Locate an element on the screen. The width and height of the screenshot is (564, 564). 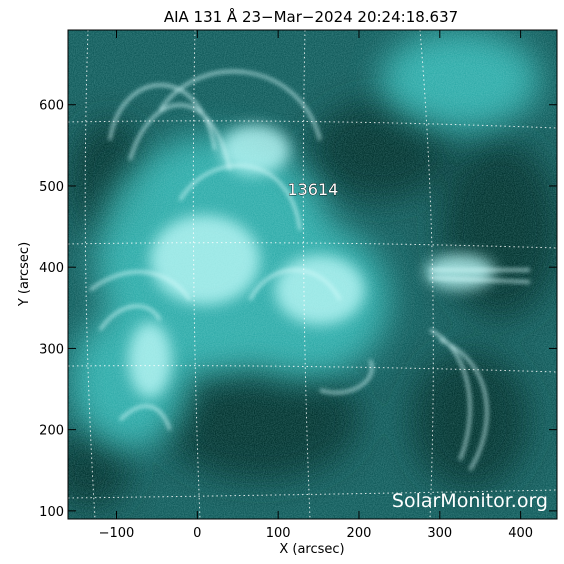
y-tick-label: 100 is located at coordinates (51, 512).